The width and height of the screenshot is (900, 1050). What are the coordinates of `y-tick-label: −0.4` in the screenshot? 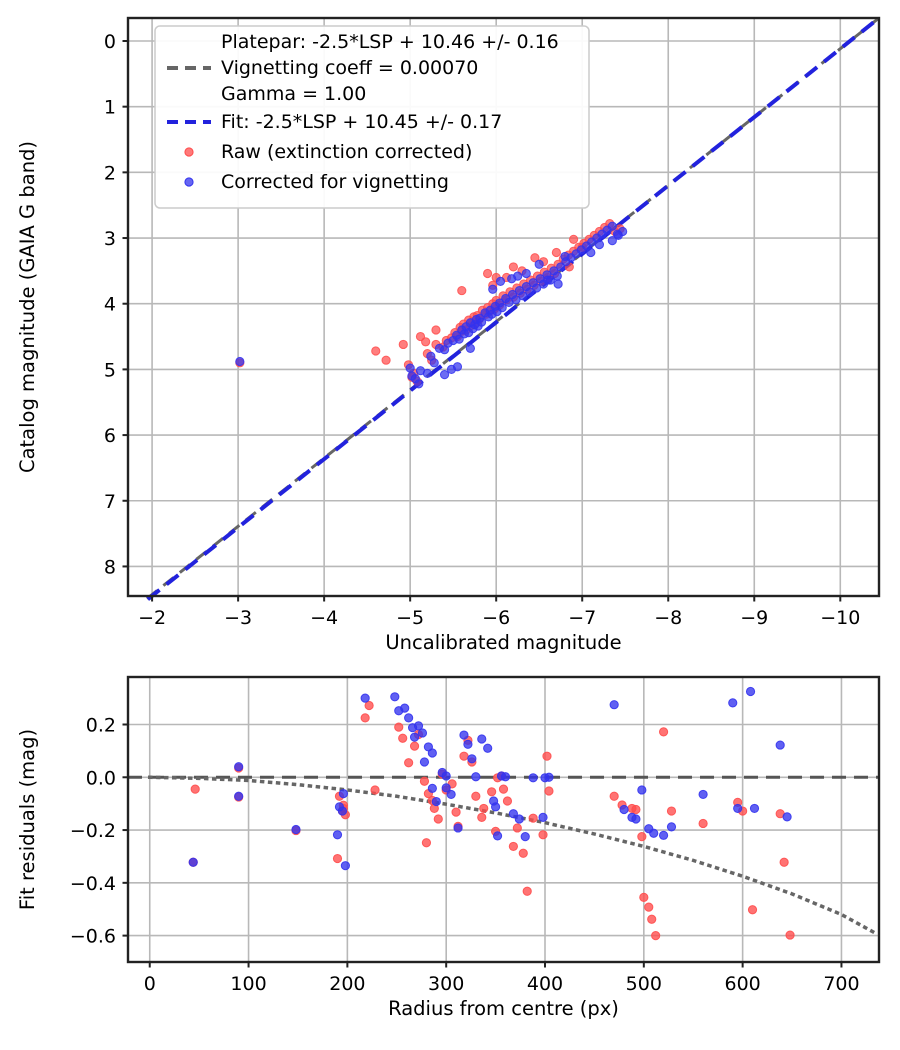 It's located at (93, 884).